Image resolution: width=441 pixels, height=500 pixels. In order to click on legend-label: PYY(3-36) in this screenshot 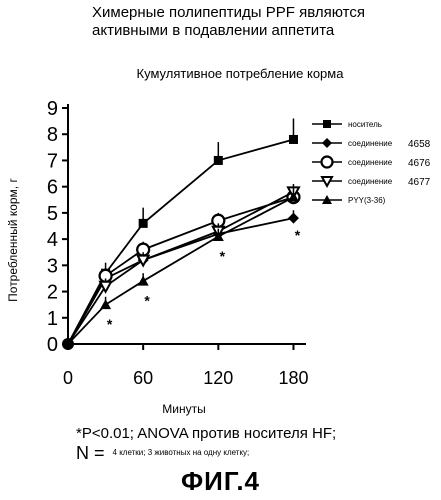, I will do `click(367, 200)`.